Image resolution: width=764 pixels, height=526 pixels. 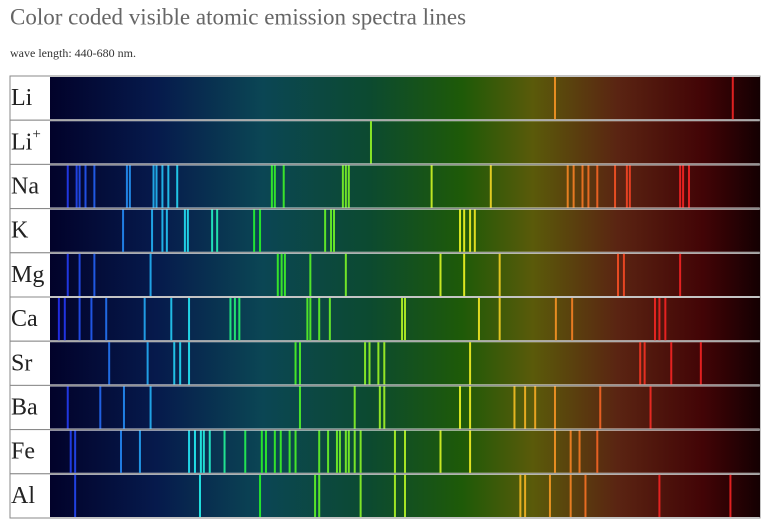 What do you see at coordinates (25, 186) in the screenshot?
I see `element-symbol: Na` at bounding box center [25, 186].